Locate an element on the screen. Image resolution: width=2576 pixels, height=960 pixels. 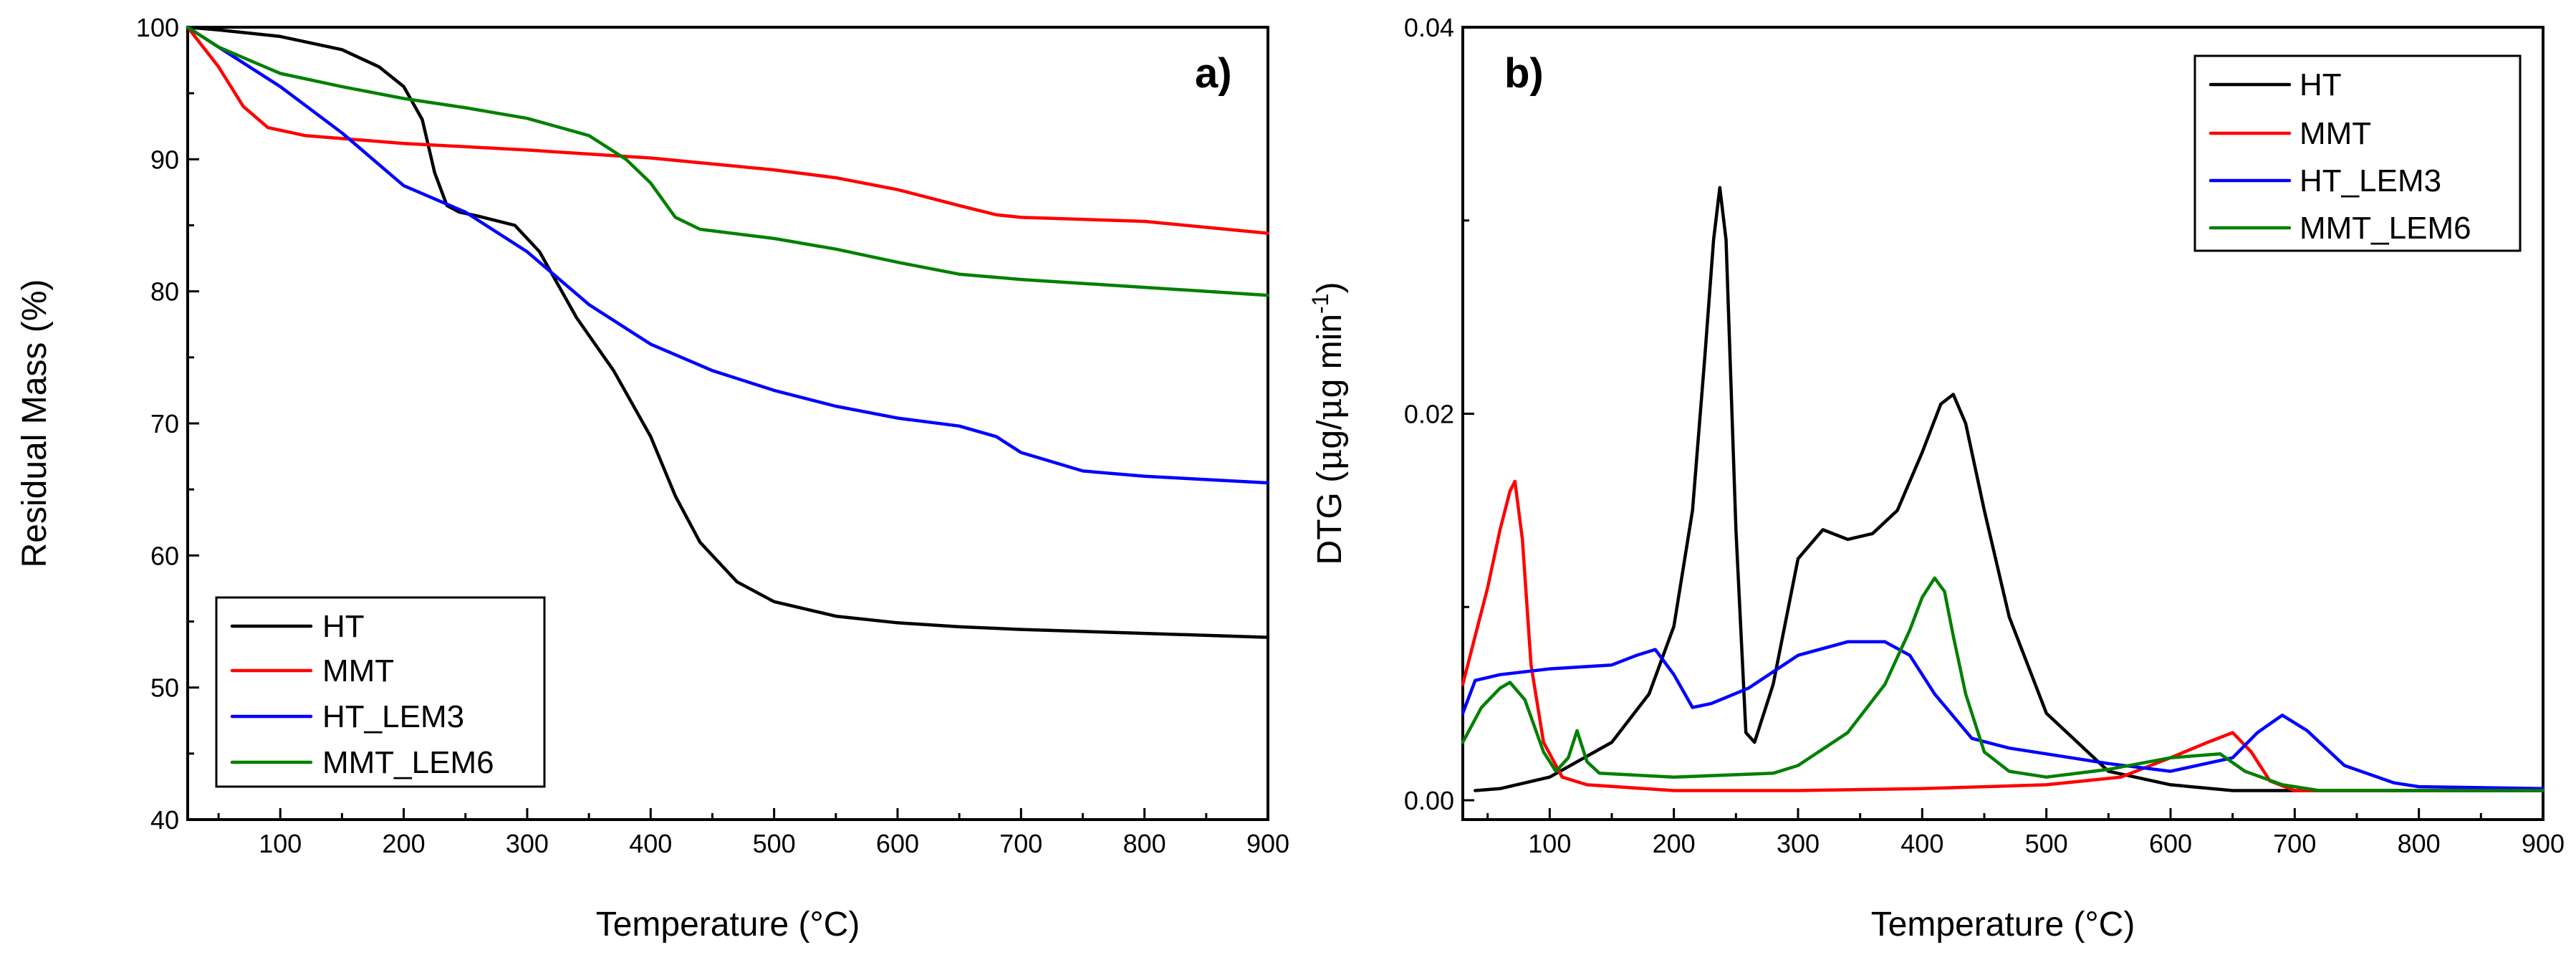
panel-b-xtick-label-400: 400 is located at coordinates (1921, 843).